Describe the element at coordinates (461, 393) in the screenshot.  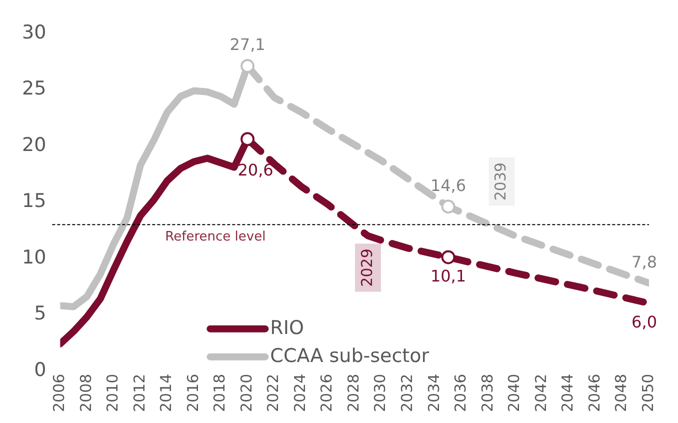
I see `x-tick-label: 2036` at that location.